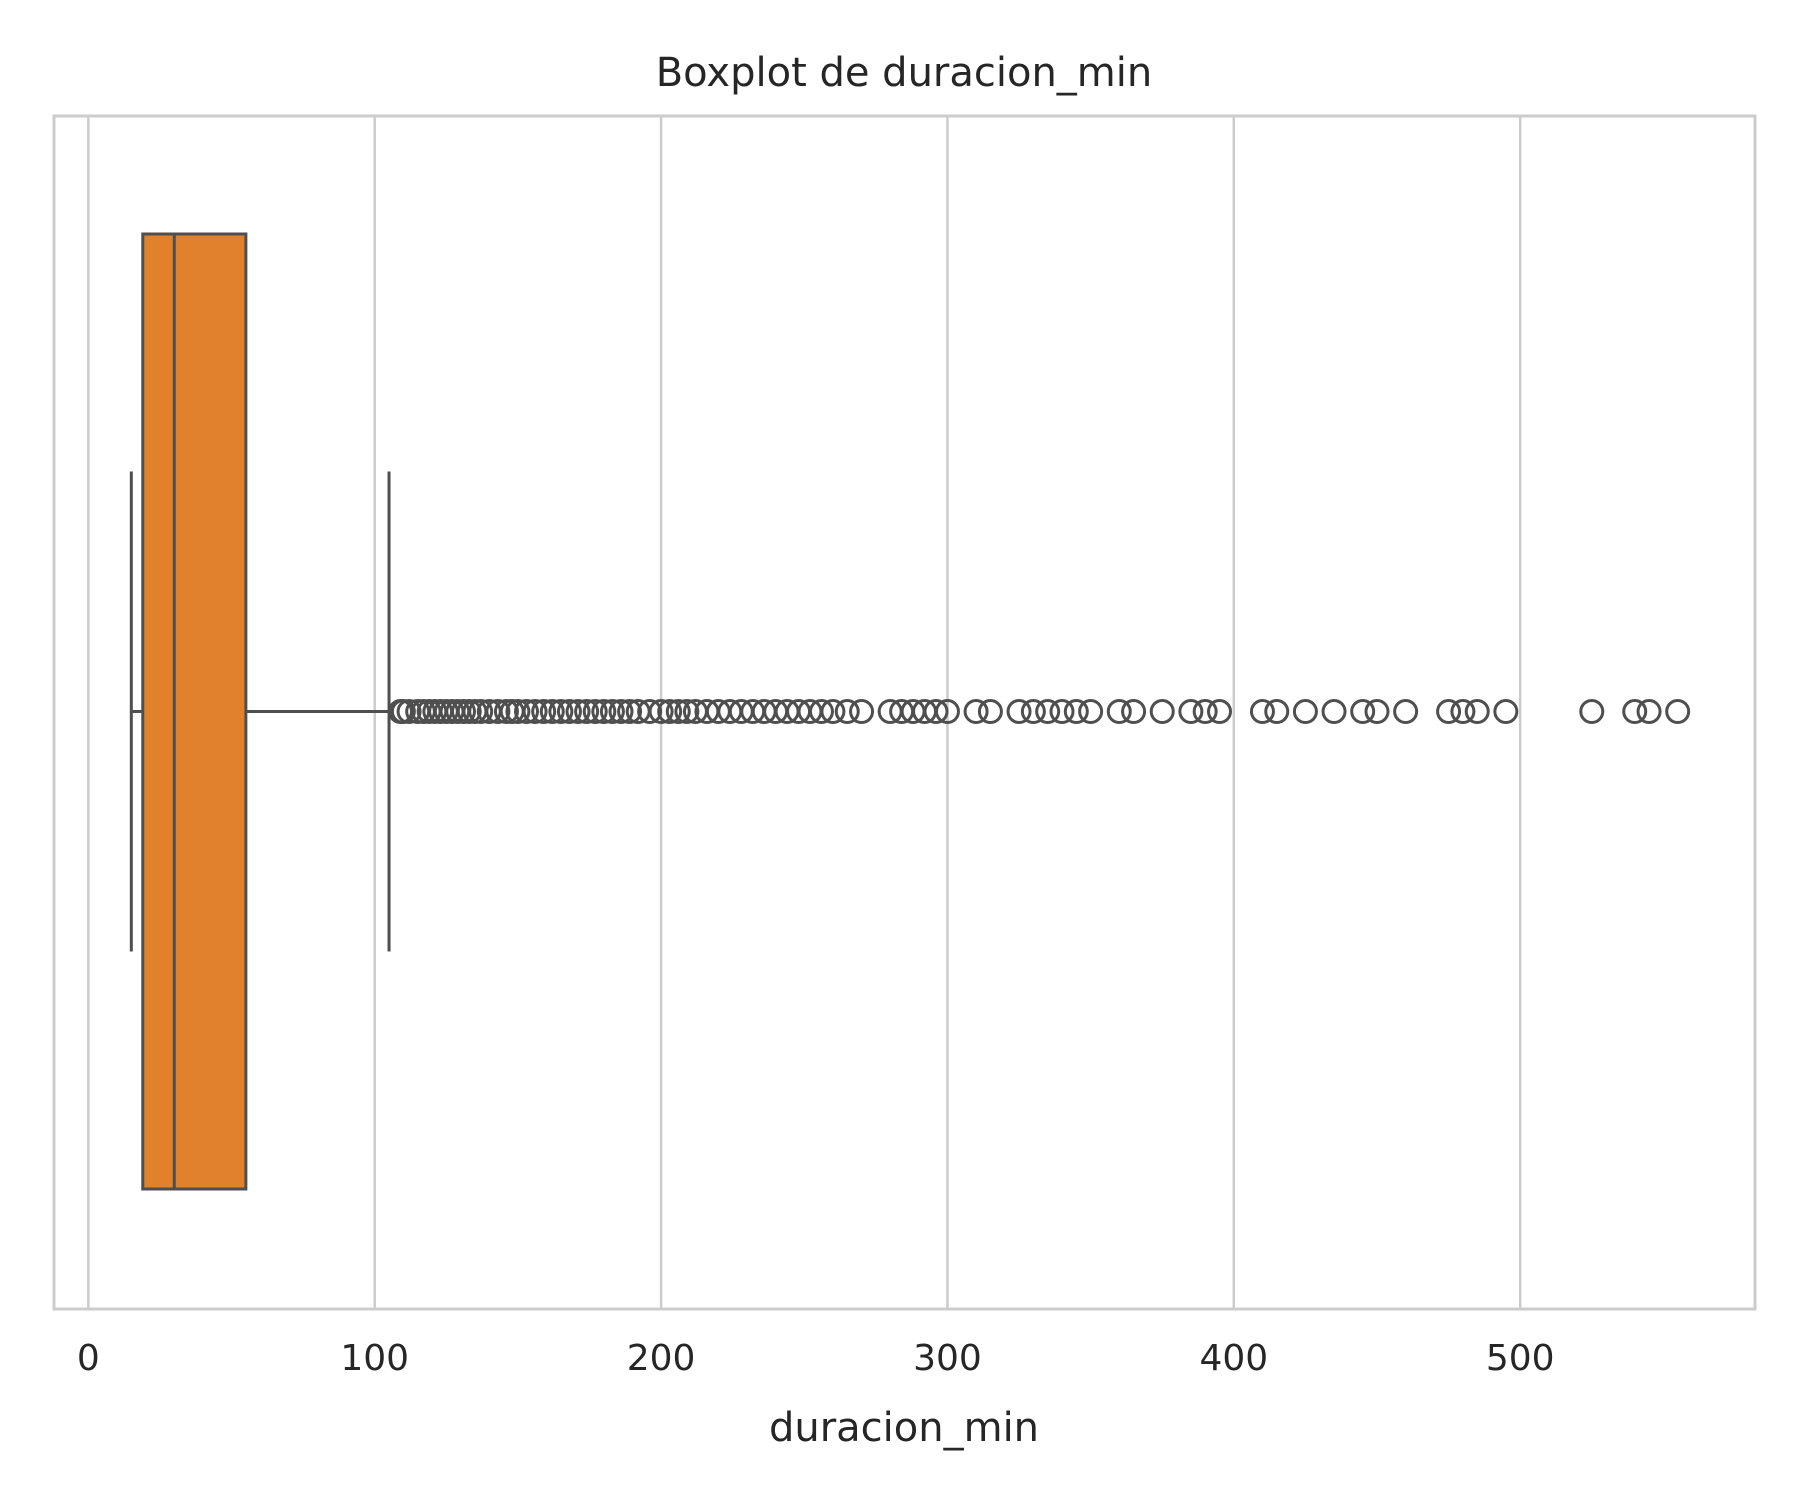 The image size is (1800, 1504). I want to click on iqr-box, so click(194, 711).